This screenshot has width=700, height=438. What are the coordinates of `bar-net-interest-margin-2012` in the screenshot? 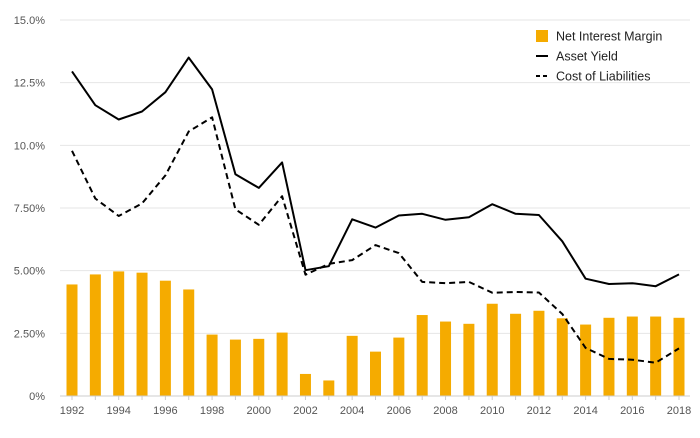 It's located at (539, 353).